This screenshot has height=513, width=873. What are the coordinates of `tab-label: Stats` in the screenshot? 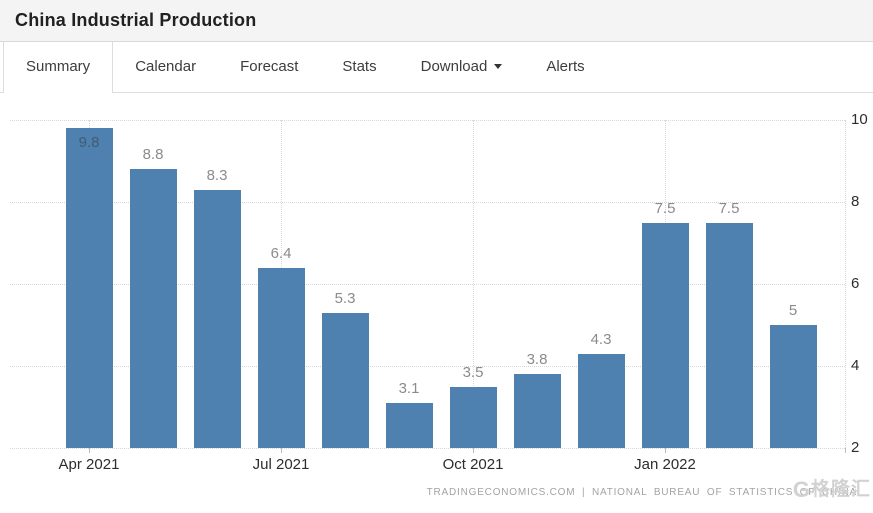 It's located at (359, 66).